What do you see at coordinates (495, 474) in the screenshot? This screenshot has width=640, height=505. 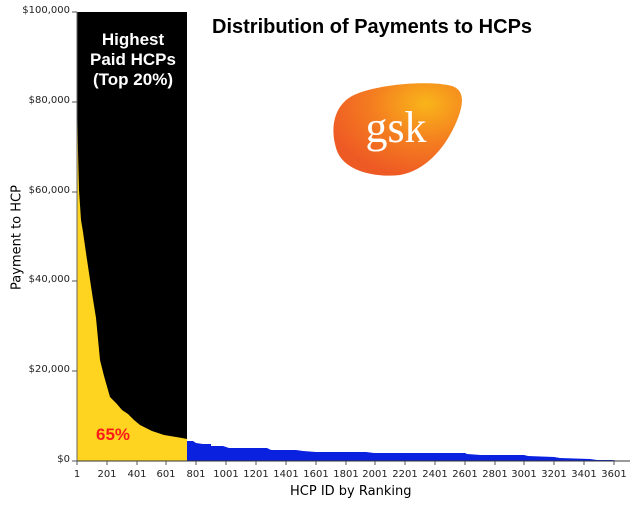 I see `x-tick-label: 2801` at bounding box center [495, 474].